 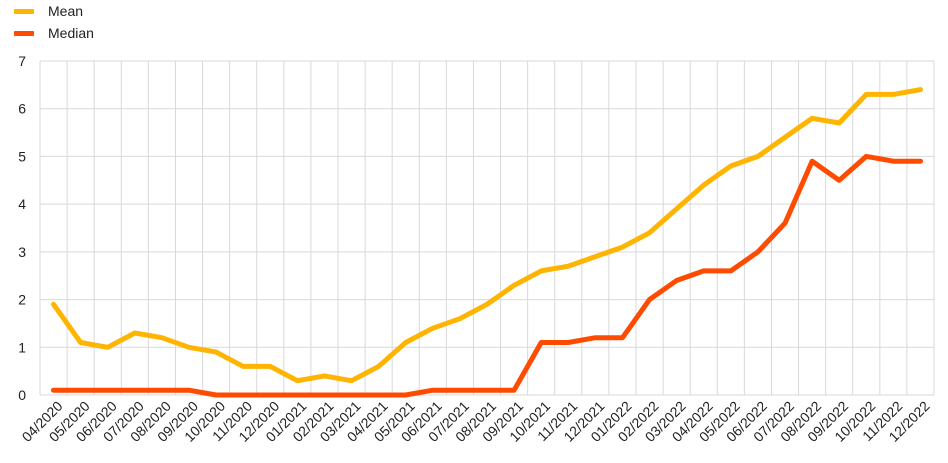 What do you see at coordinates (71, 33) in the screenshot?
I see `legend-label-median: Median` at bounding box center [71, 33].